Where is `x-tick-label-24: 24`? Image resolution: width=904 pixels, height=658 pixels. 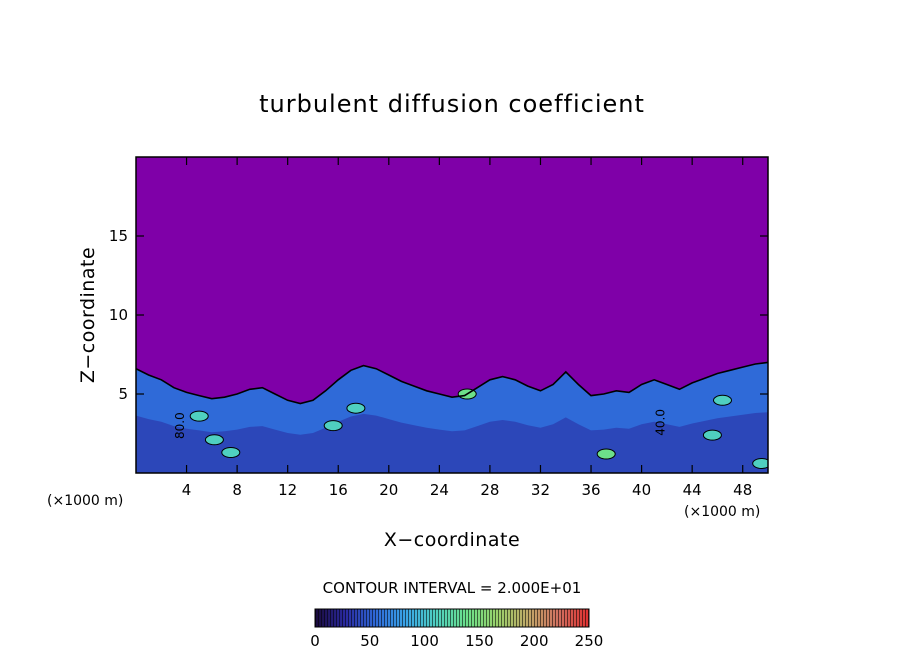 x-tick-label-24: 24 is located at coordinates (439, 490).